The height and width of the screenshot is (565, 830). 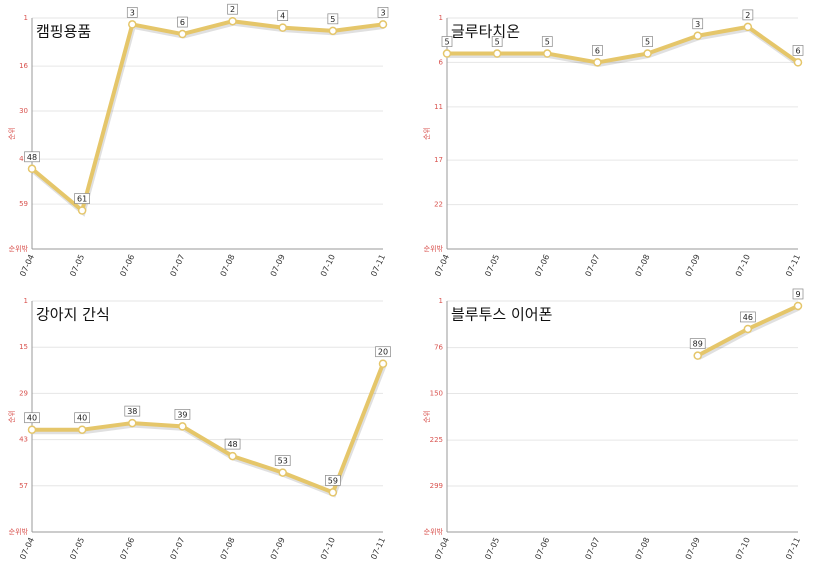 I want to click on y-tick-label: 15, so click(x=23, y=347).